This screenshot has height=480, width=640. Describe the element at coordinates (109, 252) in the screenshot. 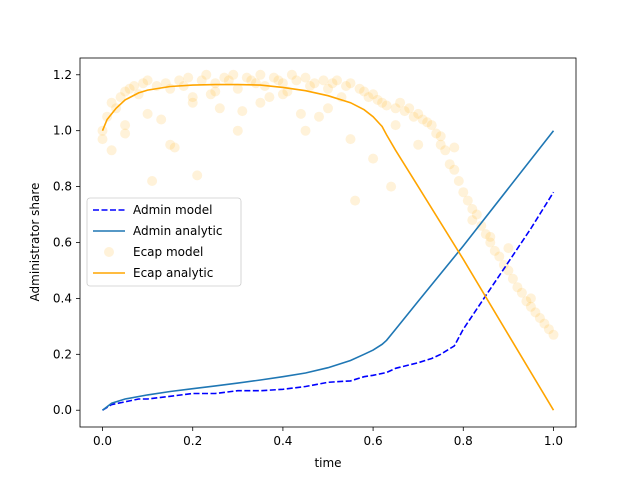

I see `legend-swatch` at that location.